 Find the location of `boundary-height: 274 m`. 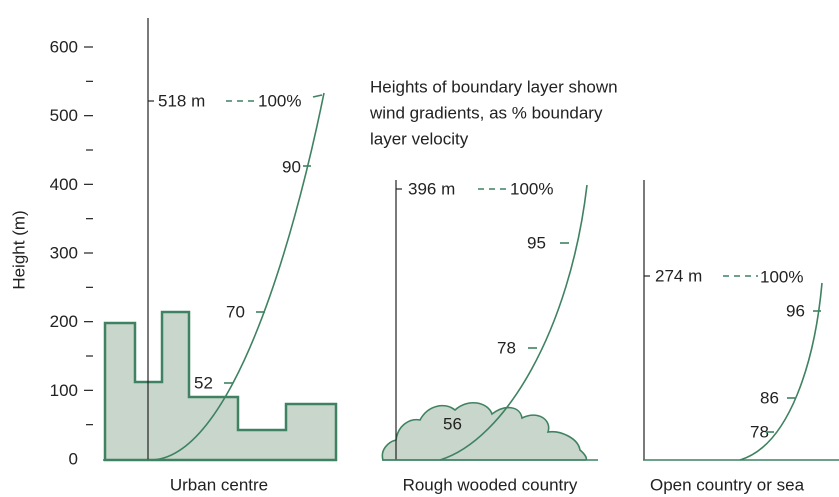

boundary-height: 274 m is located at coordinates (678, 275).